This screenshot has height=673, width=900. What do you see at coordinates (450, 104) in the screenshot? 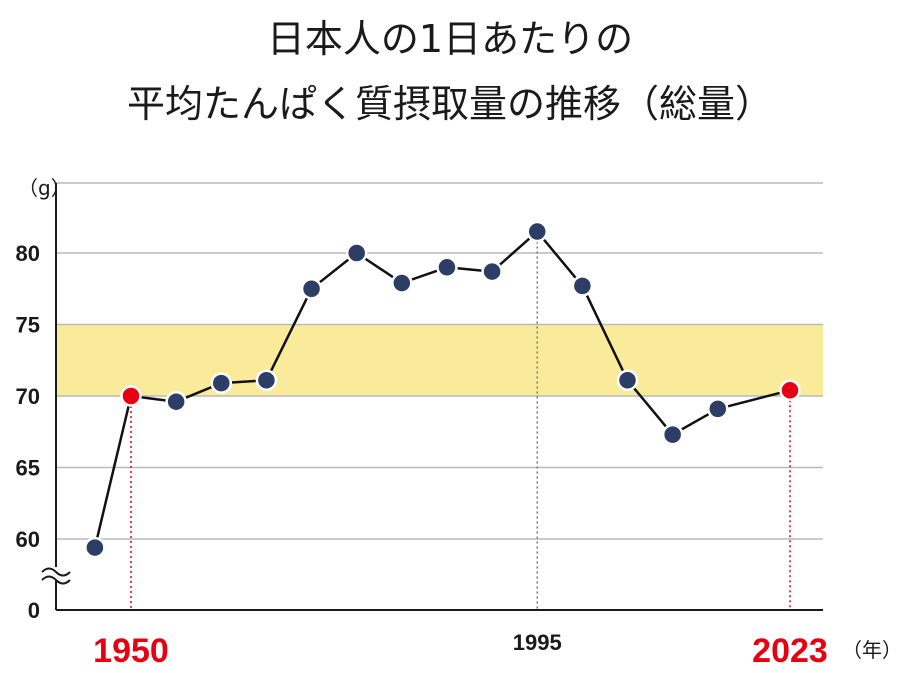
I see `chart-title-line-2: 平均たんぱく質摂取量の推移（総量）` at bounding box center [450, 104].